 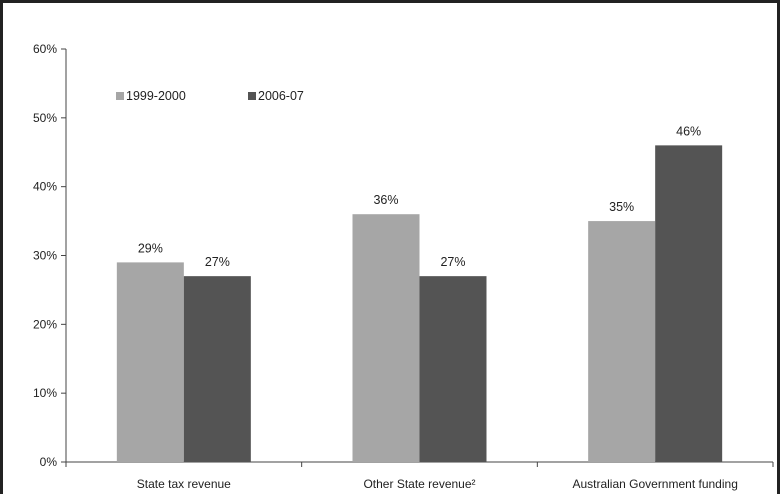 What do you see at coordinates (654, 484) in the screenshot?
I see `x-tick-label: Australian Government funding` at bounding box center [654, 484].